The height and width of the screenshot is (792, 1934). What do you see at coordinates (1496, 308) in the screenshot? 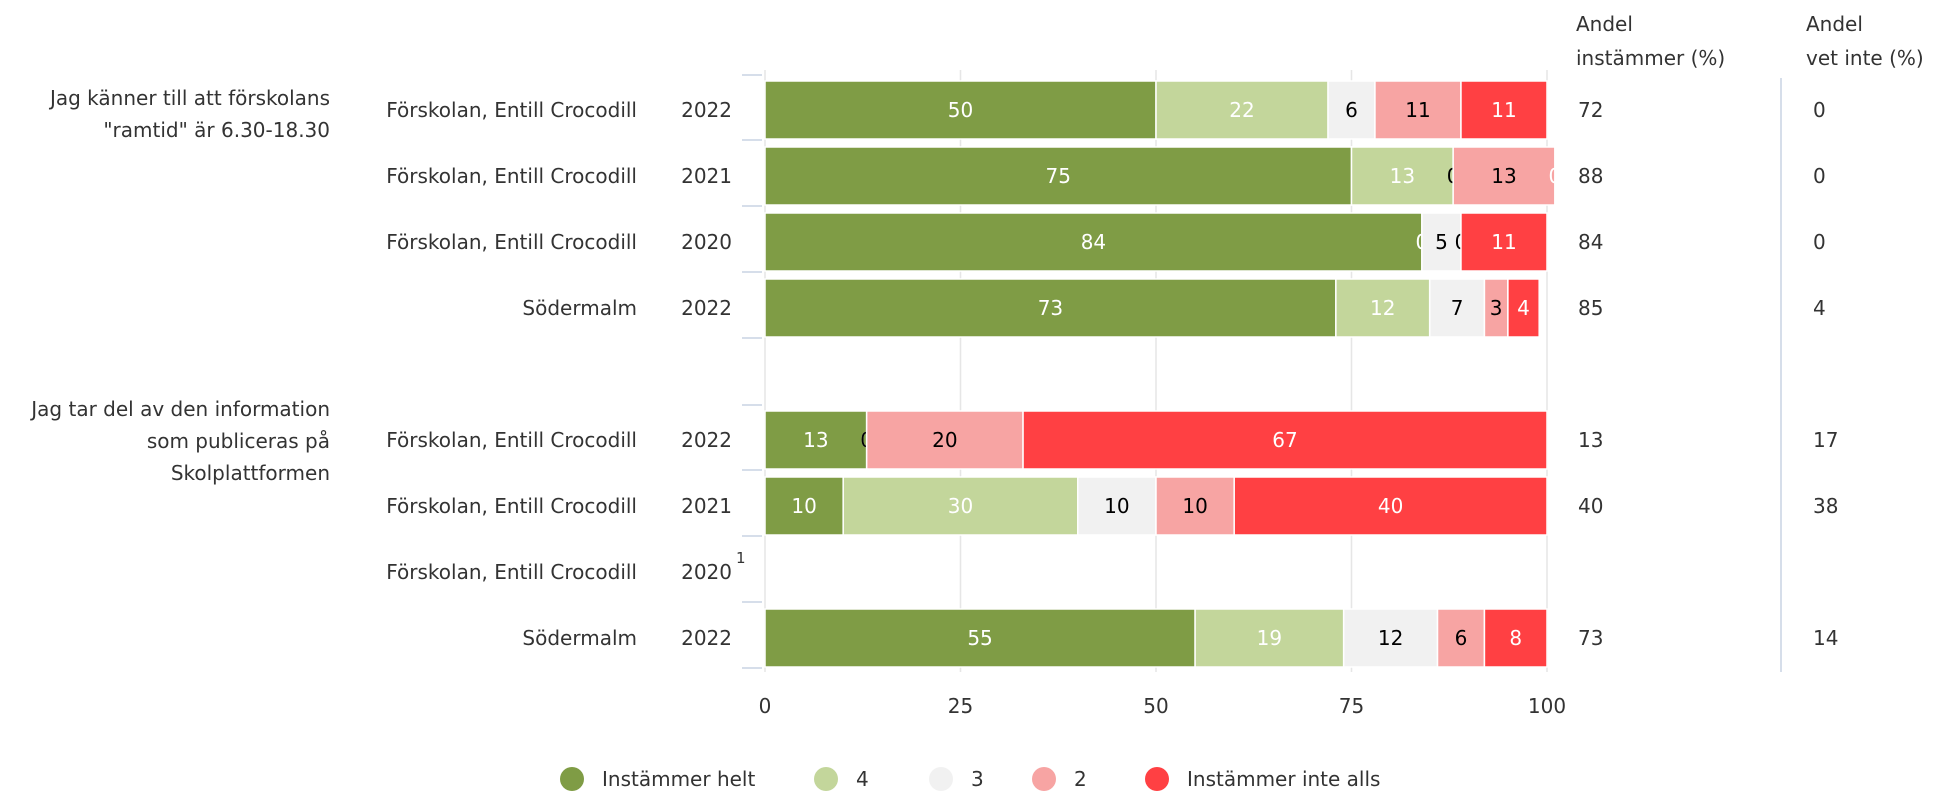
I see `data-label: 3` at bounding box center [1496, 308].